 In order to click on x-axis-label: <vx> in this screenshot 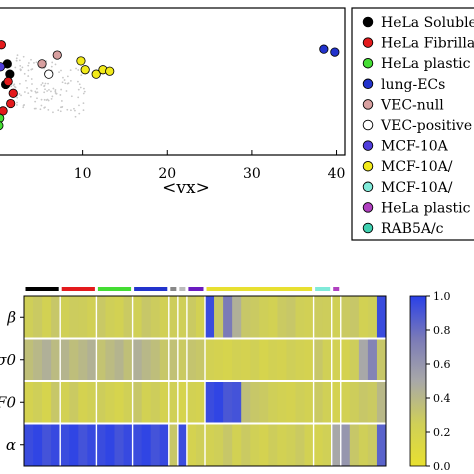, I will do `click(186, 188)`.